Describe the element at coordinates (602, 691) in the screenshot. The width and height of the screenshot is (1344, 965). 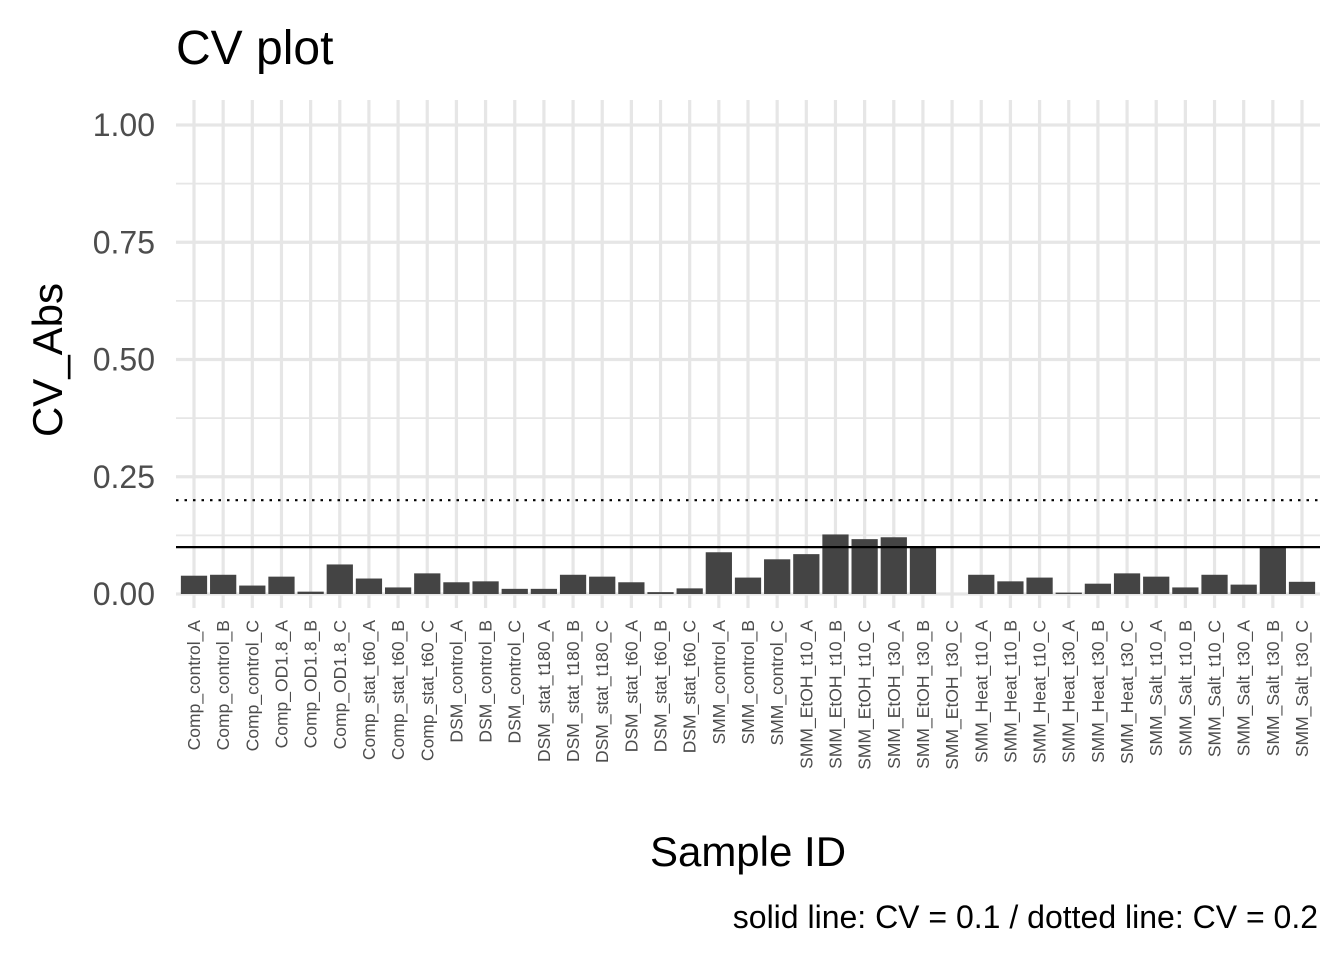
I see `x-tick-label: DSM_stat_t180_C` at that location.